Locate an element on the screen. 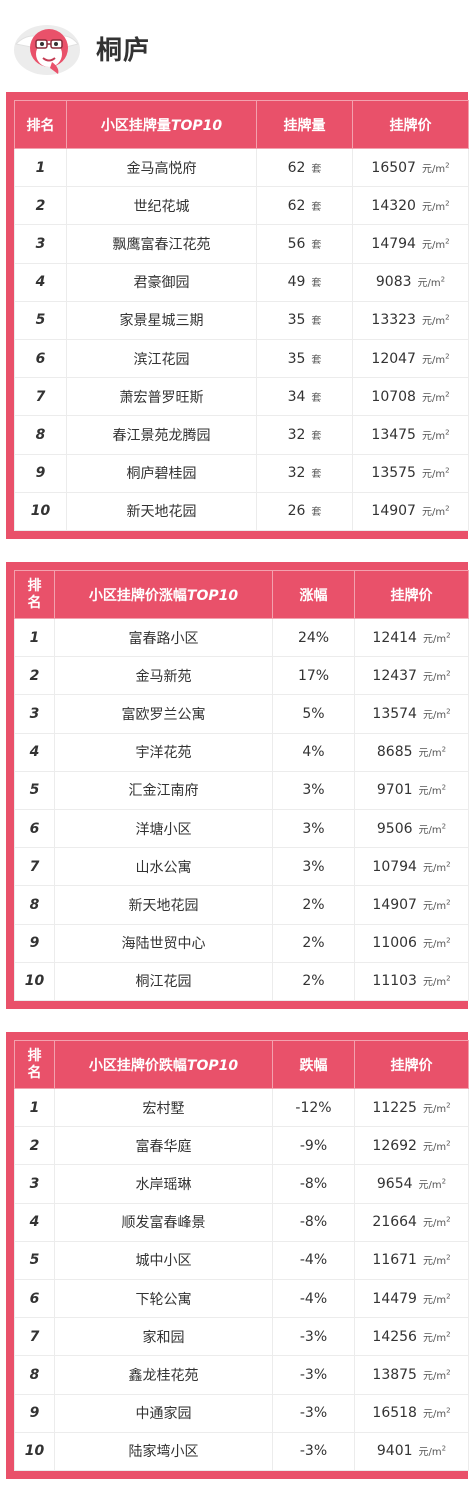 This screenshot has height=1500, width=474. price-cell: 11103 元/m2 is located at coordinates (411, 981).